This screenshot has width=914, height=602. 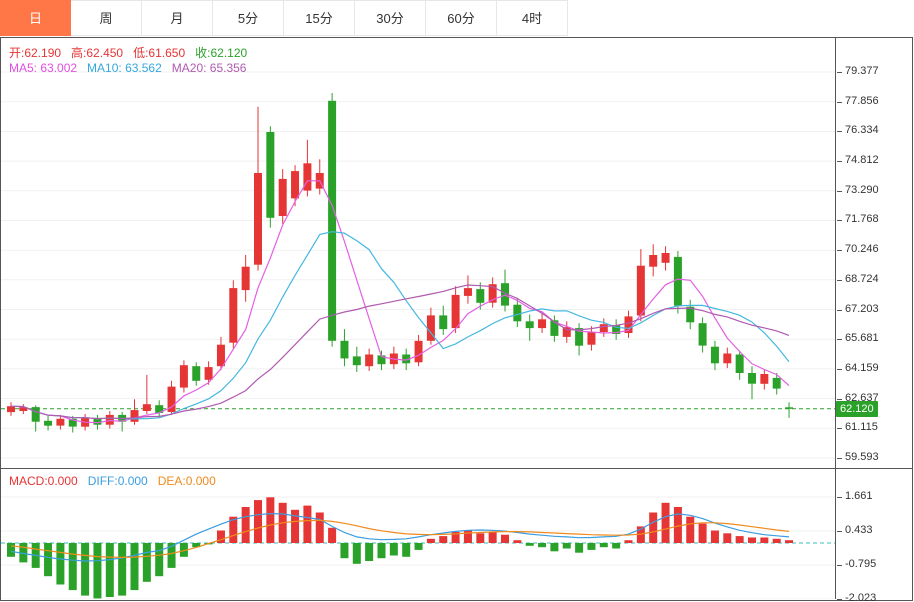 What do you see at coordinates (159, 53) in the screenshot?
I see `ohlc-low: 低:61.650` at bounding box center [159, 53].